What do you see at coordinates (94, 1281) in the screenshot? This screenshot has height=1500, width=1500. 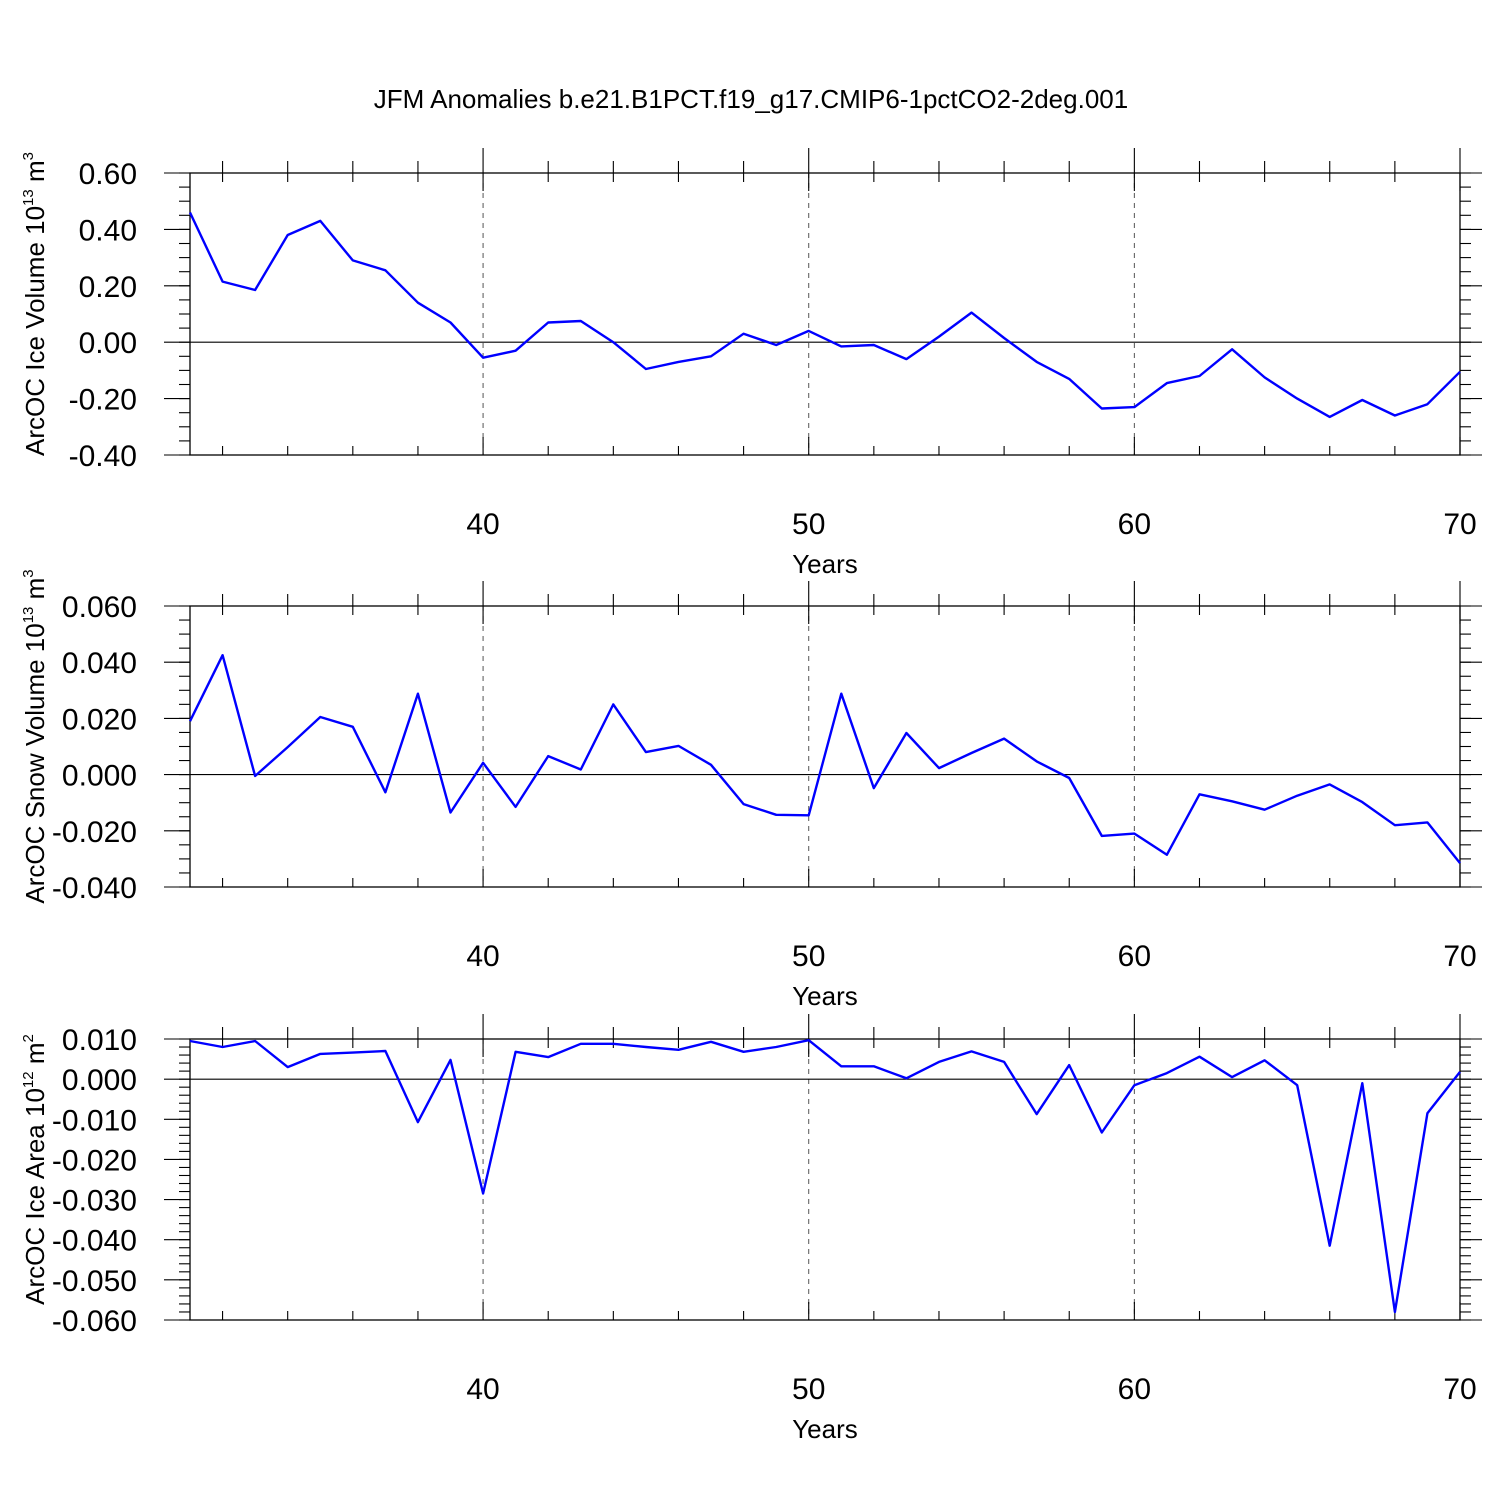 I see `y-tick-label: -0.050` at bounding box center [94, 1281].